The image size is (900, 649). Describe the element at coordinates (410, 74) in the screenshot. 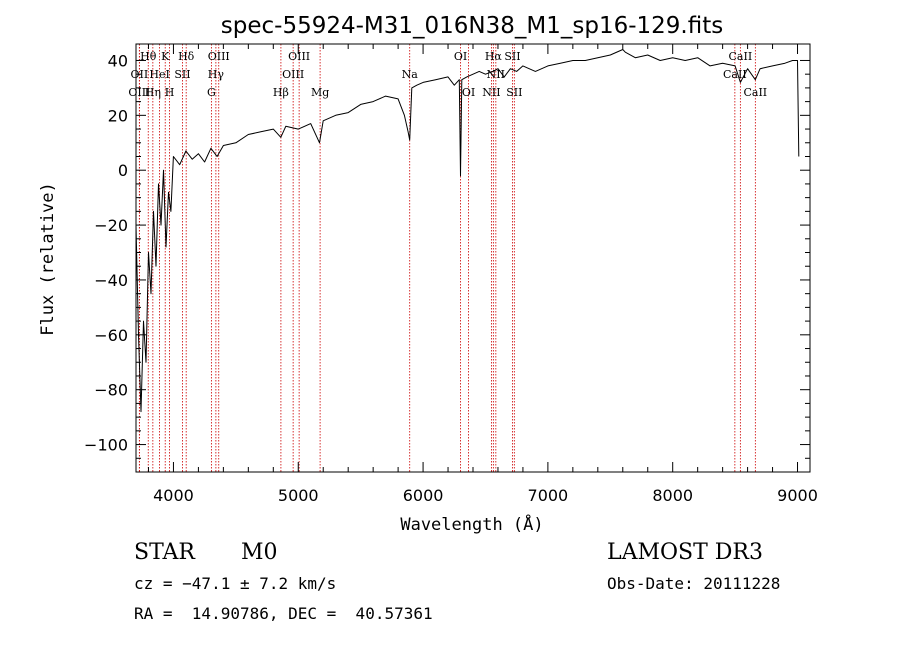

I see `spectral-line-label: Na` at that location.